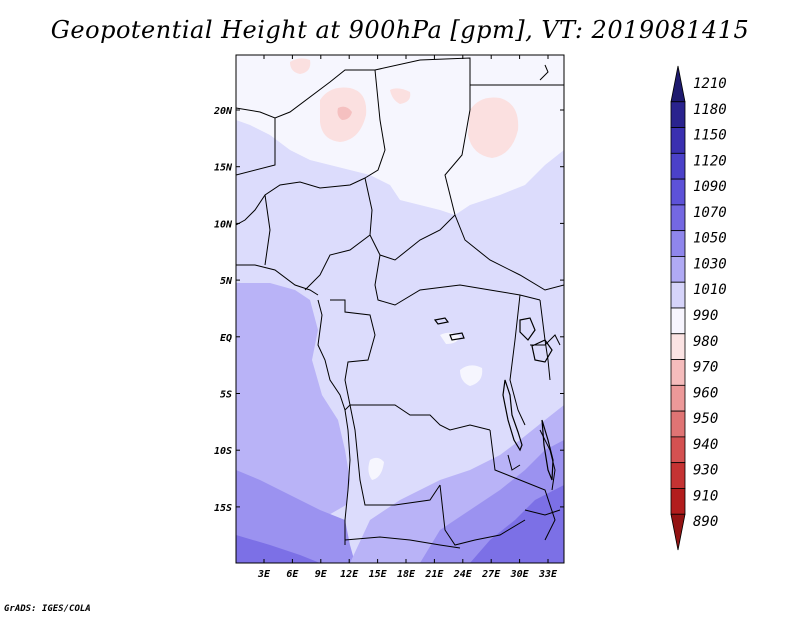 The width and height of the screenshot is (800, 618). What do you see at coordinates (705, 496) in the screenshot?
I see `colorbar-label: 910` at bounding box center [705, 496].